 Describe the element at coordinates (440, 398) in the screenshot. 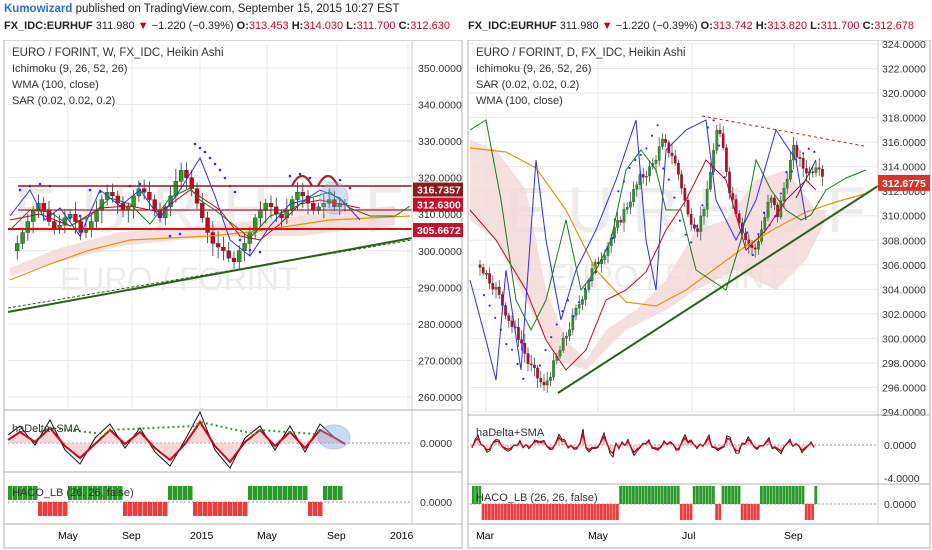

I see `left-price-tick: 260.0000` at that location.